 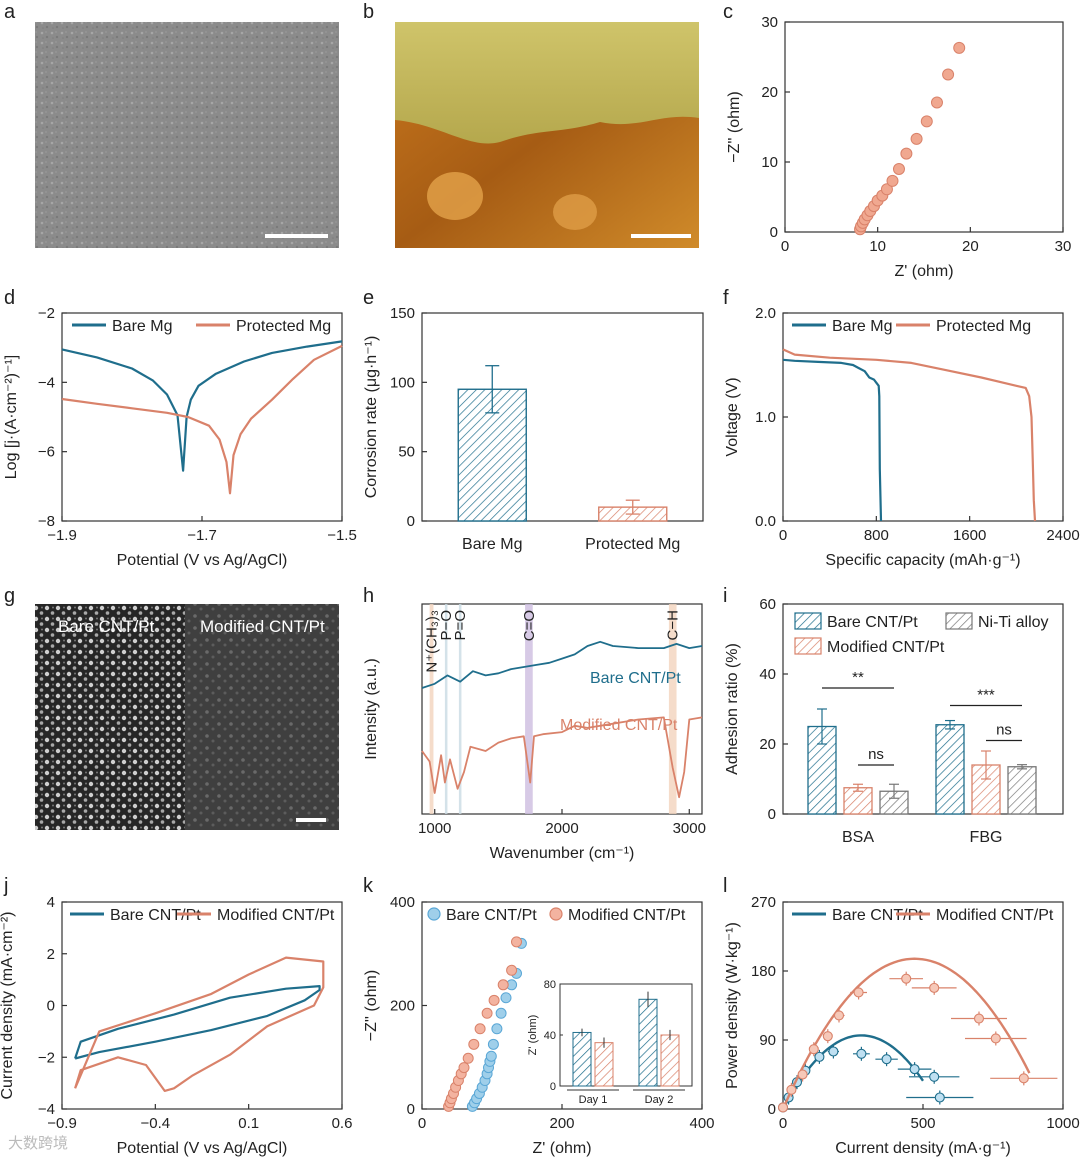 What do you see at coordinates (986, 837) in the screenshot?
I see `category-label-i-1: FBG` at bounding box center [986, 837].